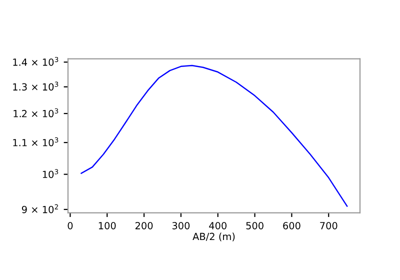  Describe the element at coordinates (35, 61) in the screenshot. I see `y-tick-label: 1.4 × 10$^{3}$` at that location.